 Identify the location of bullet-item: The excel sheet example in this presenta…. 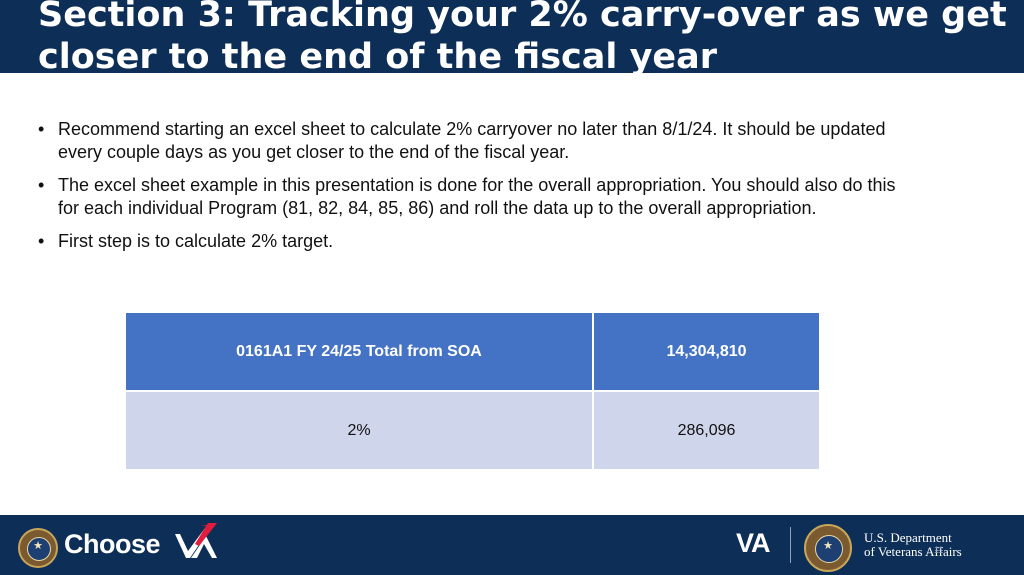
(478, 197).